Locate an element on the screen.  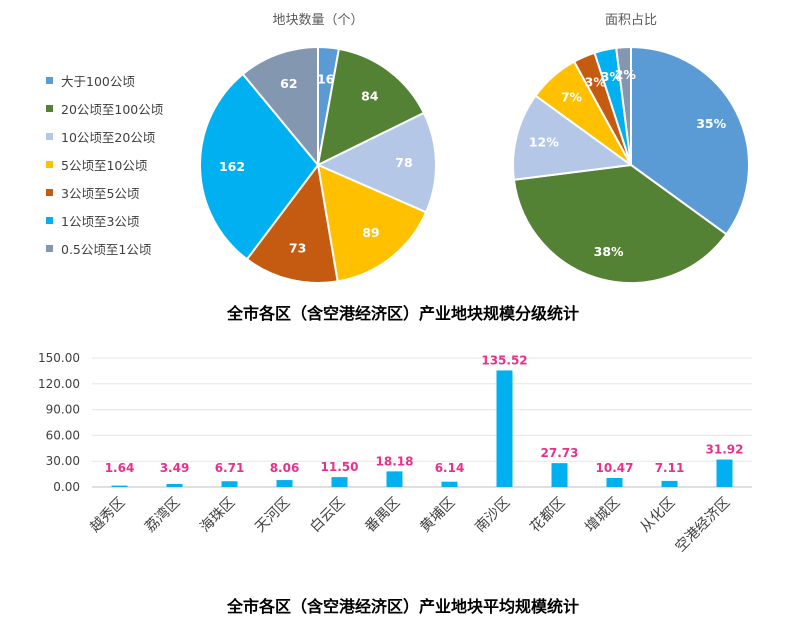
legend-label: 0.5公顷至1公顷 is located at coordinates (106, 249).